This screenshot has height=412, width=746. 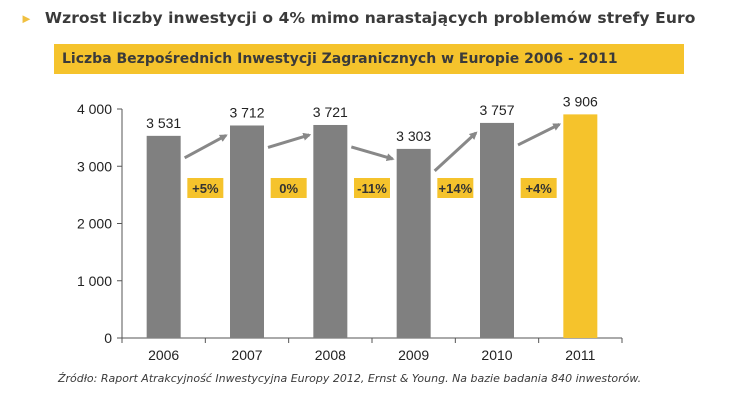 I want to click on change-label: +5%, so click(x=205, y=188).